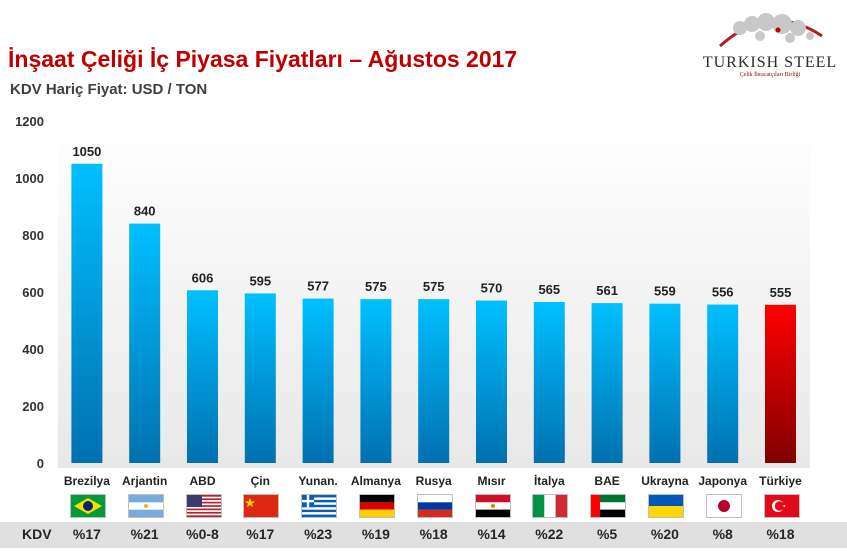 The height and width of the screenshot is (551, 847). What do you see at coordinates (260, 481) in the screenshot?
I see `x-tick-label: Çin` at bounding box center [260, 481].